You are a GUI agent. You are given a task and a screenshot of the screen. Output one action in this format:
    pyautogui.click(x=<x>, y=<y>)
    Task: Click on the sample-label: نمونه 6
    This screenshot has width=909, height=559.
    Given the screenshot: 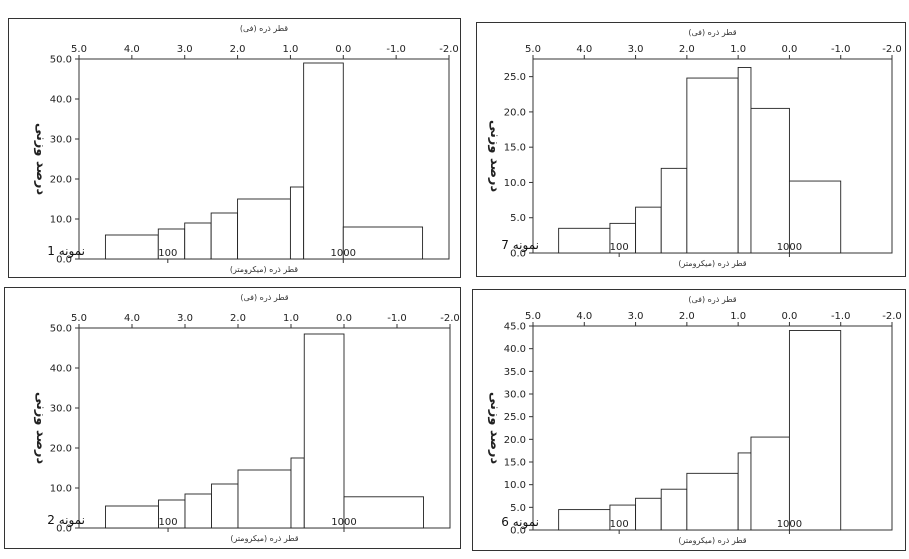 What is the action you would take?
    pyautogui.click(x=520, y=522)
    